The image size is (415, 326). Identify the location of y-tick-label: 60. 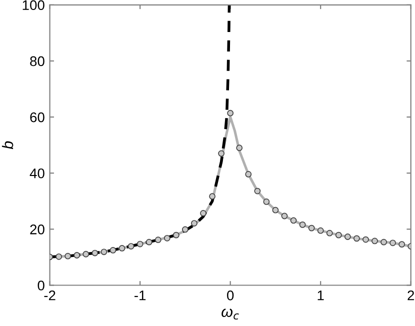
(37, 117).